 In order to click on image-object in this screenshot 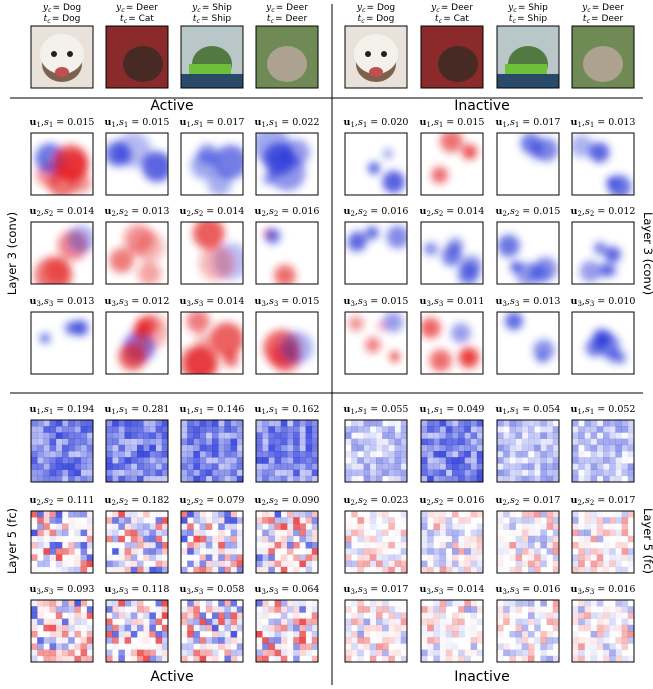, I will do `click(287, 64)`.